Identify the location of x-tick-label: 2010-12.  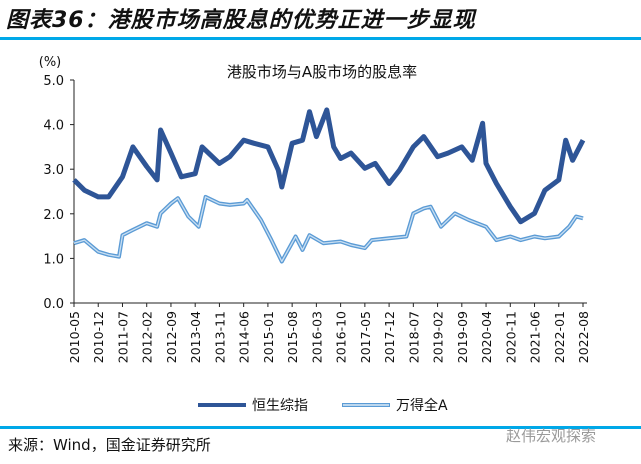
(98, 337).